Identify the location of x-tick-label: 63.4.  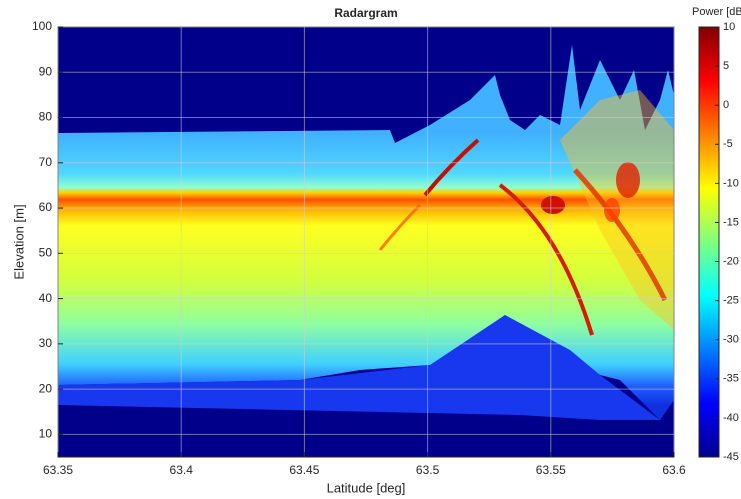
(182, 470).